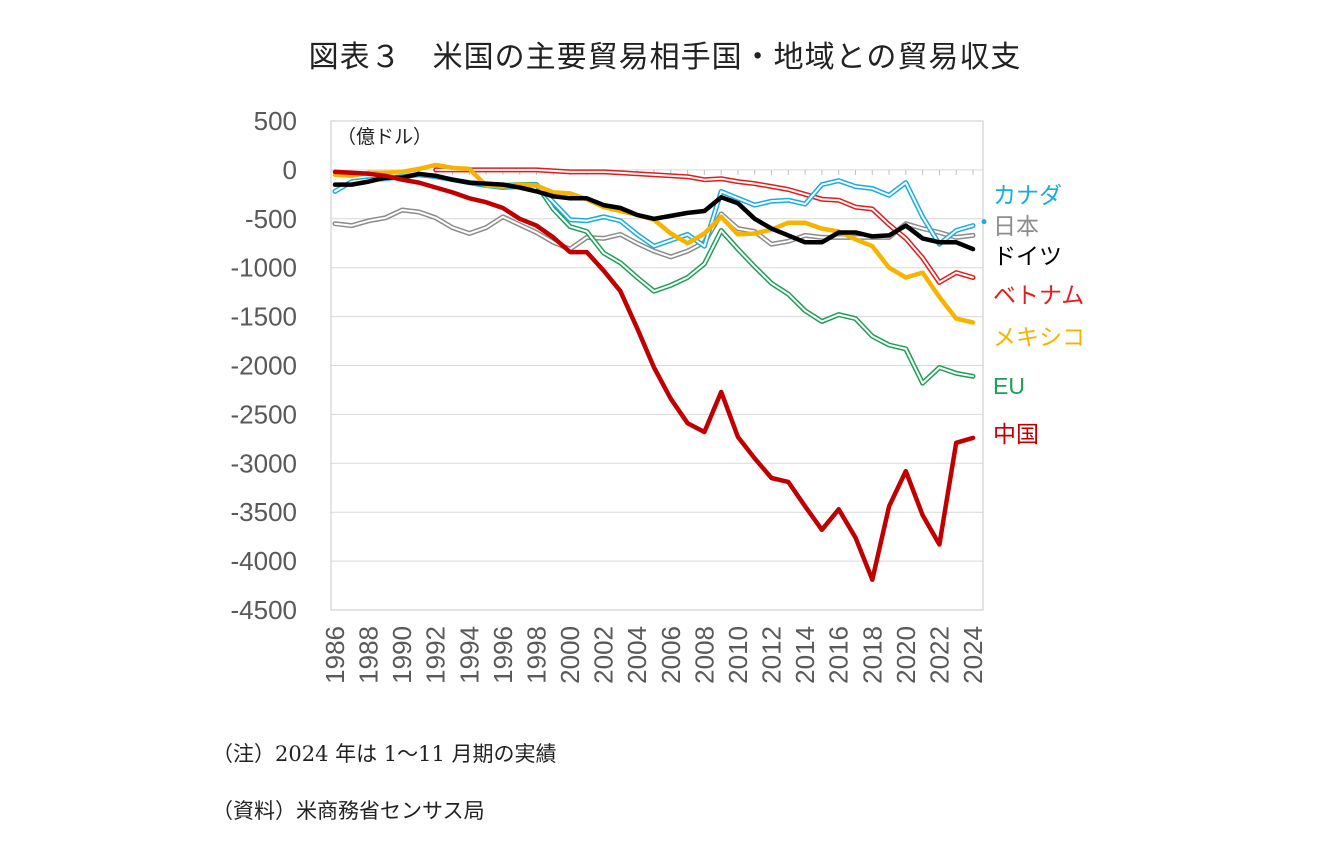  I want to click on unit-label: （億ドル）, so click(384, 137).